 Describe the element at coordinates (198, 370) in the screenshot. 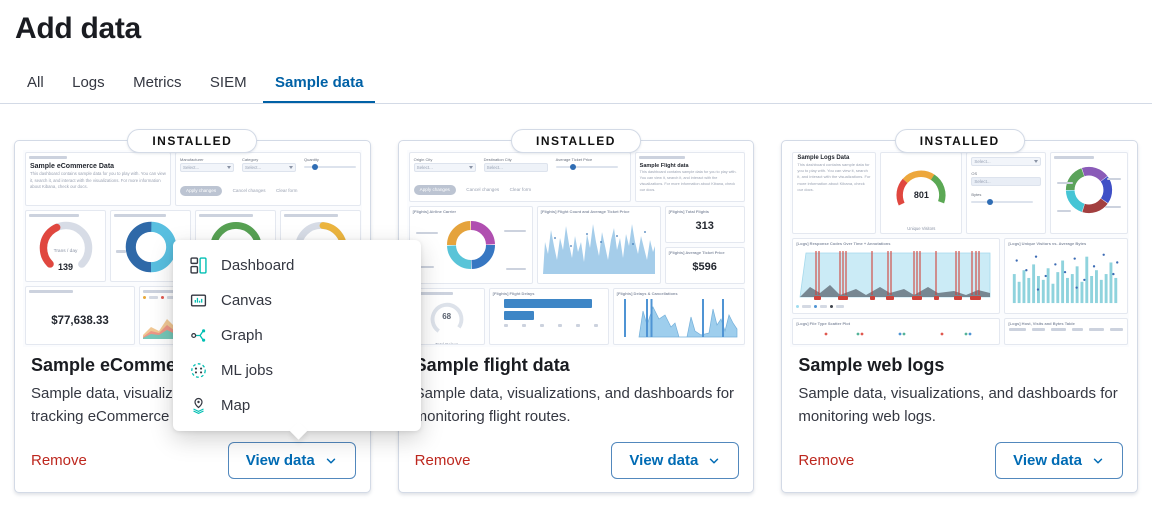

I see `ml-jobs-icon` at that location.